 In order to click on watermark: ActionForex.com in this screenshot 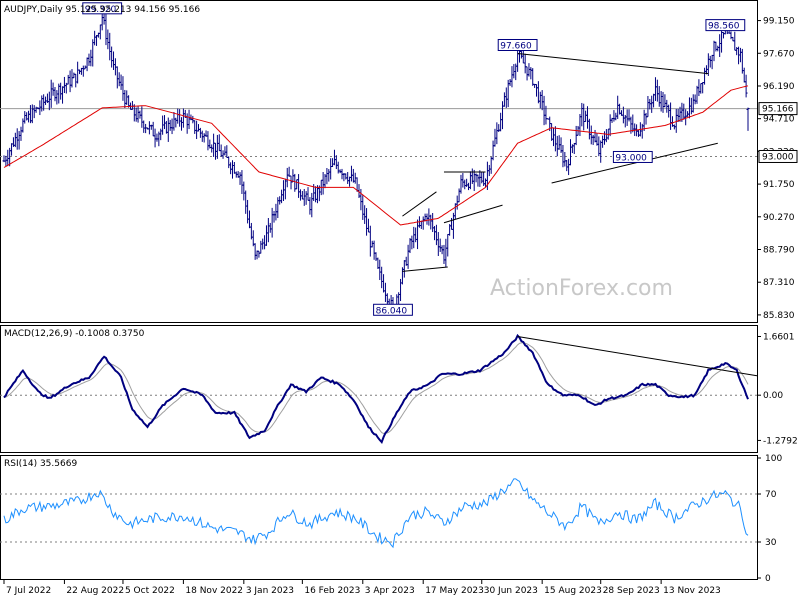, I will do `click(581, 288)`.